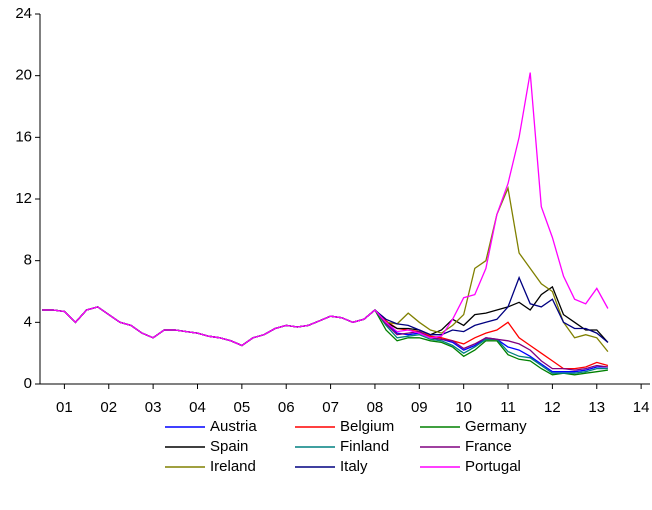 The height and width of the screenshot is (510, 652). Describe the element at coordinates (641, 407) in the screenshot. I see `x-tick-label: 14` at that location.